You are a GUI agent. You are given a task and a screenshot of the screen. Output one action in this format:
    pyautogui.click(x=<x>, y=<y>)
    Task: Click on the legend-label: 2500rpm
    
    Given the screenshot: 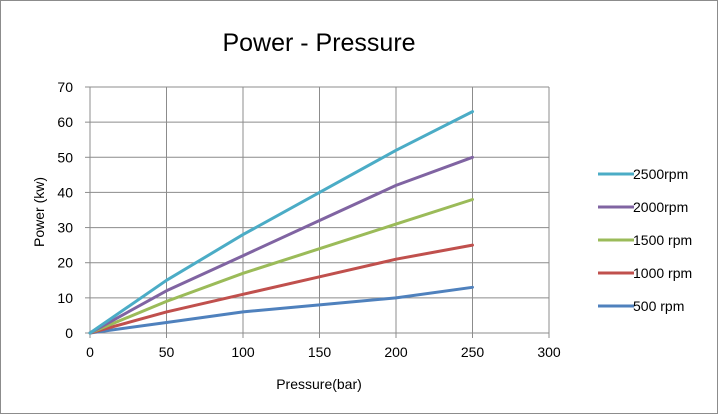 What is the action you would take?
    pyautogui.click(x=660, y=174)
    